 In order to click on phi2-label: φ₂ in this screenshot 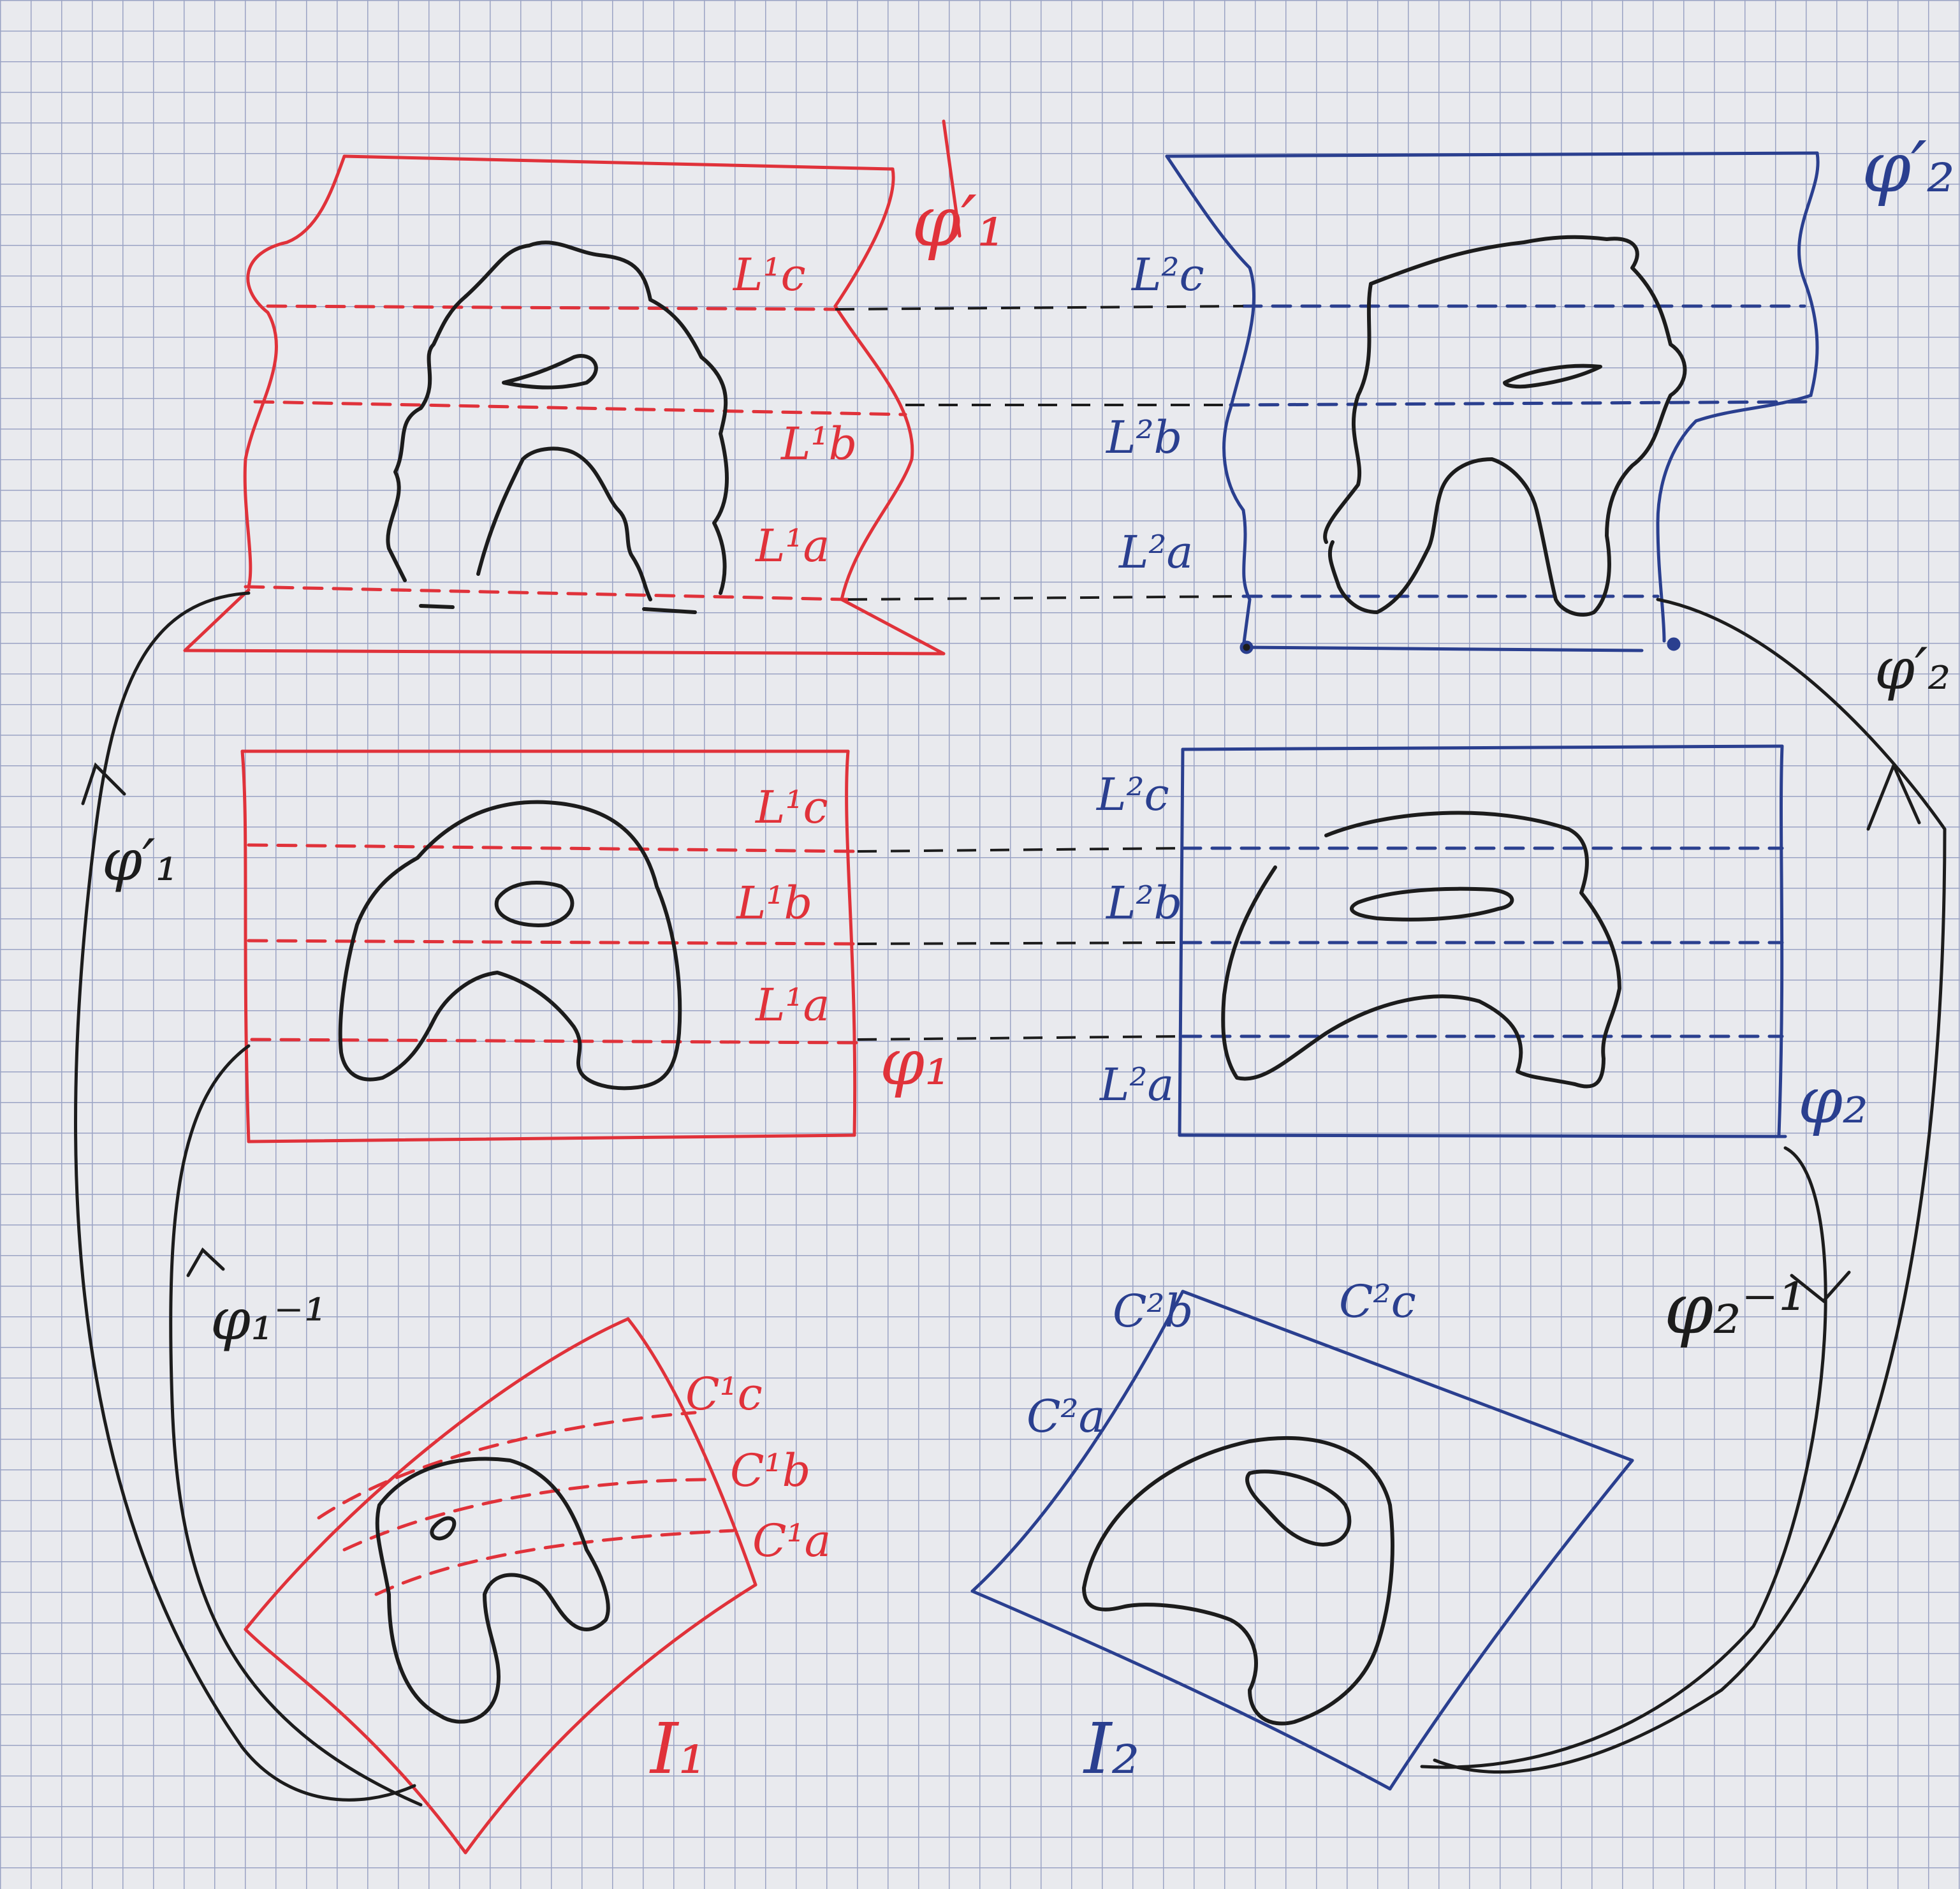, I will do `click(1833, 1101)`.